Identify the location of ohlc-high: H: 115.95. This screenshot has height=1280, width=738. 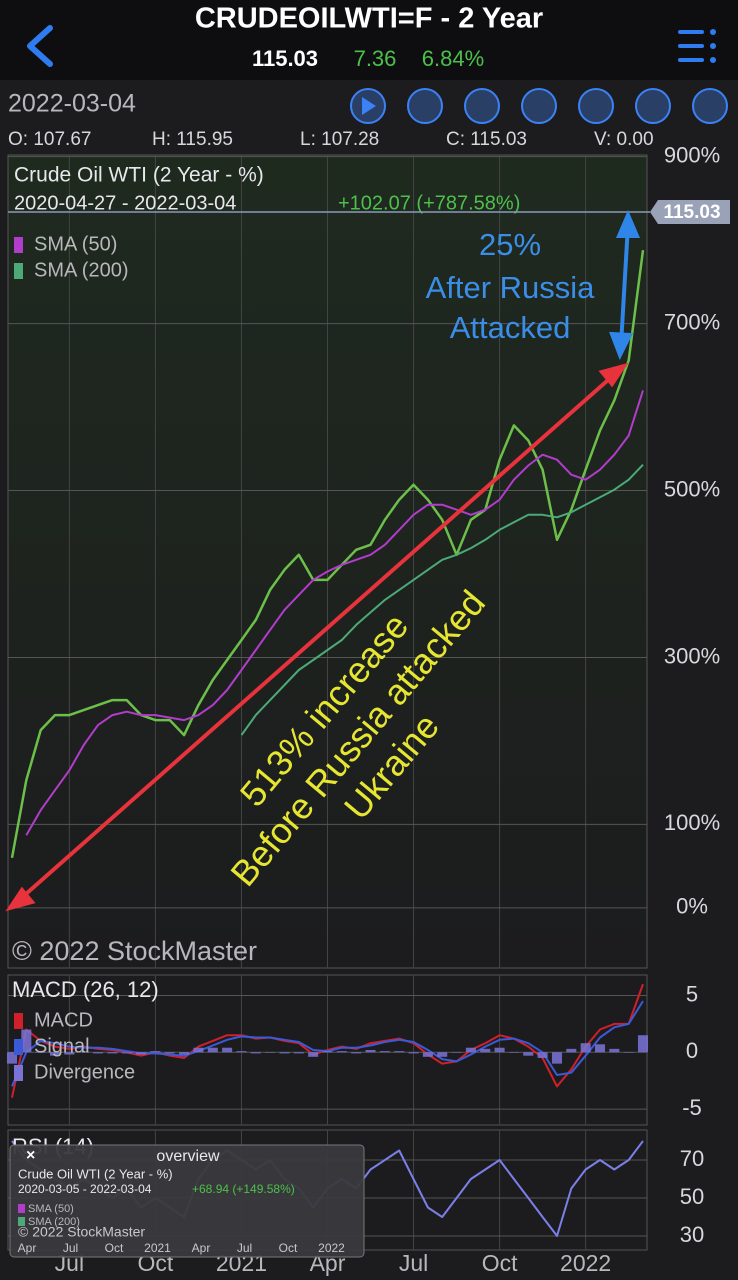
(192, 139).